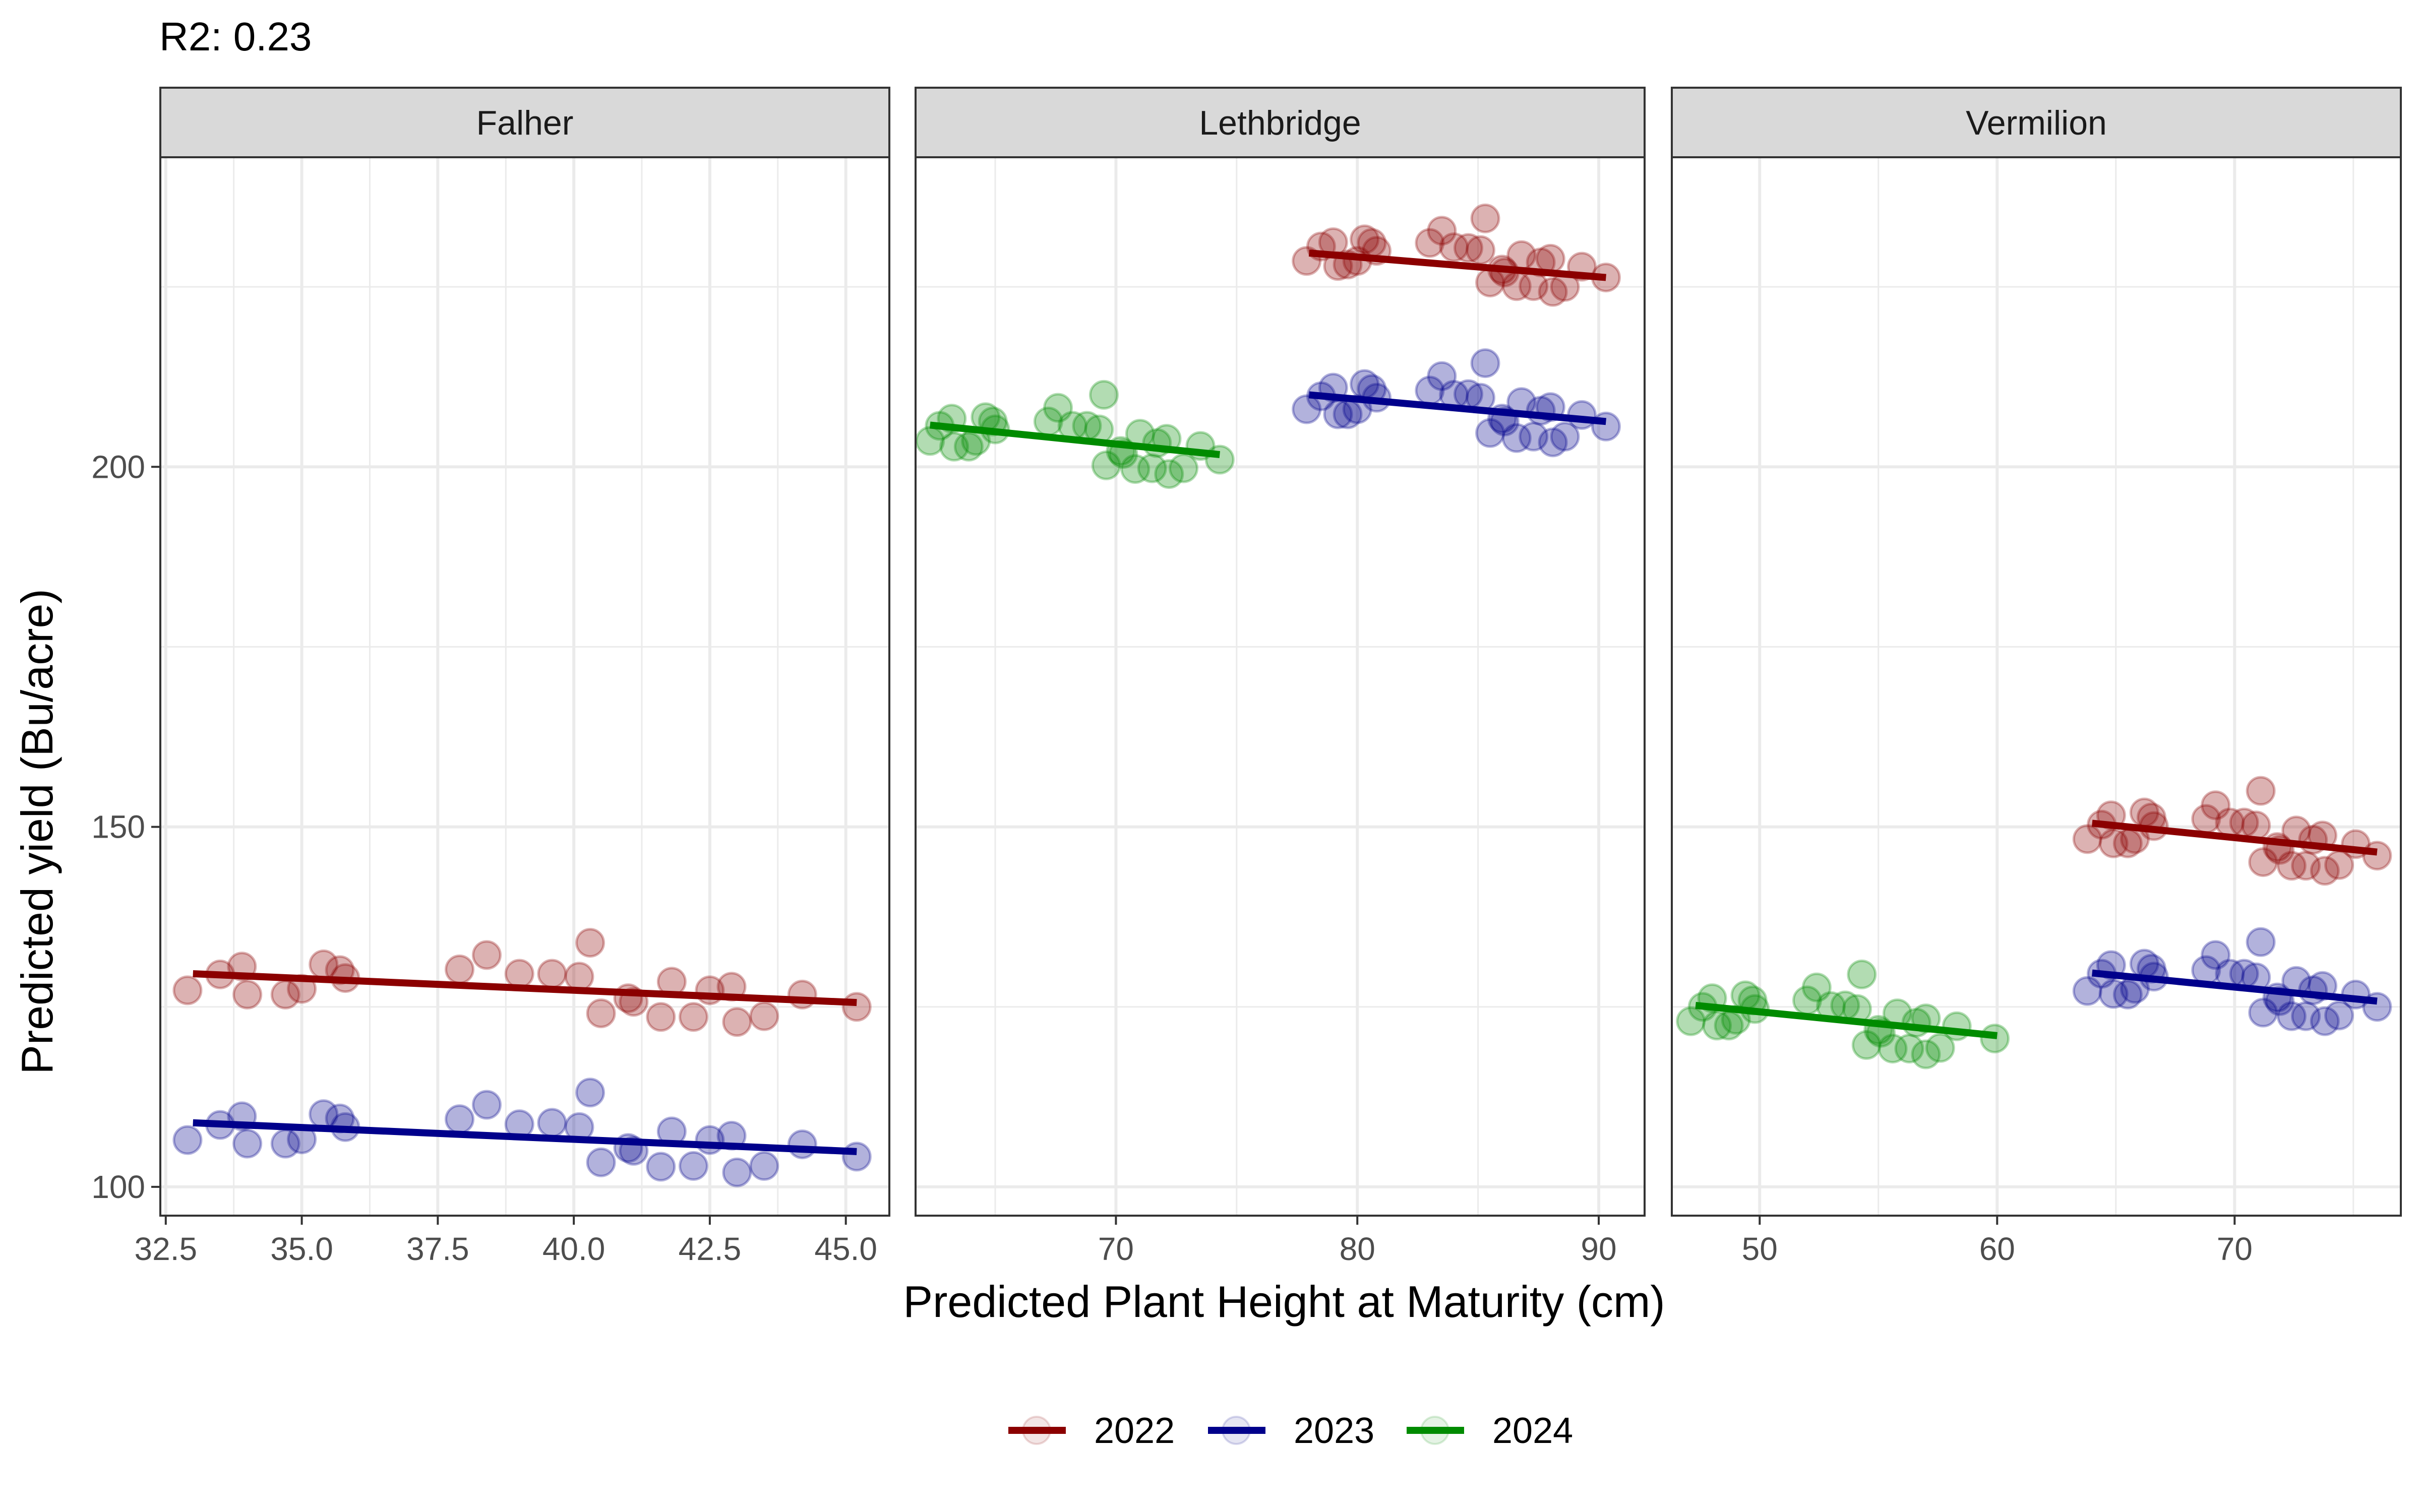  I want to click on legend: 2022 2023 2024, so click(1290, 1431).